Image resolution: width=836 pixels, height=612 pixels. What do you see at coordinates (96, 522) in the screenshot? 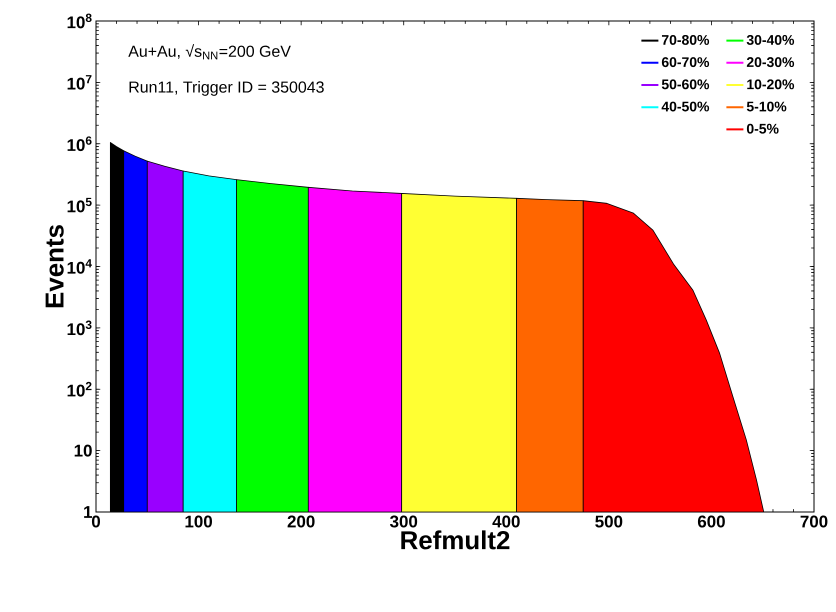
I see `x-tick-label: 0` at bounding box center [96, 522].